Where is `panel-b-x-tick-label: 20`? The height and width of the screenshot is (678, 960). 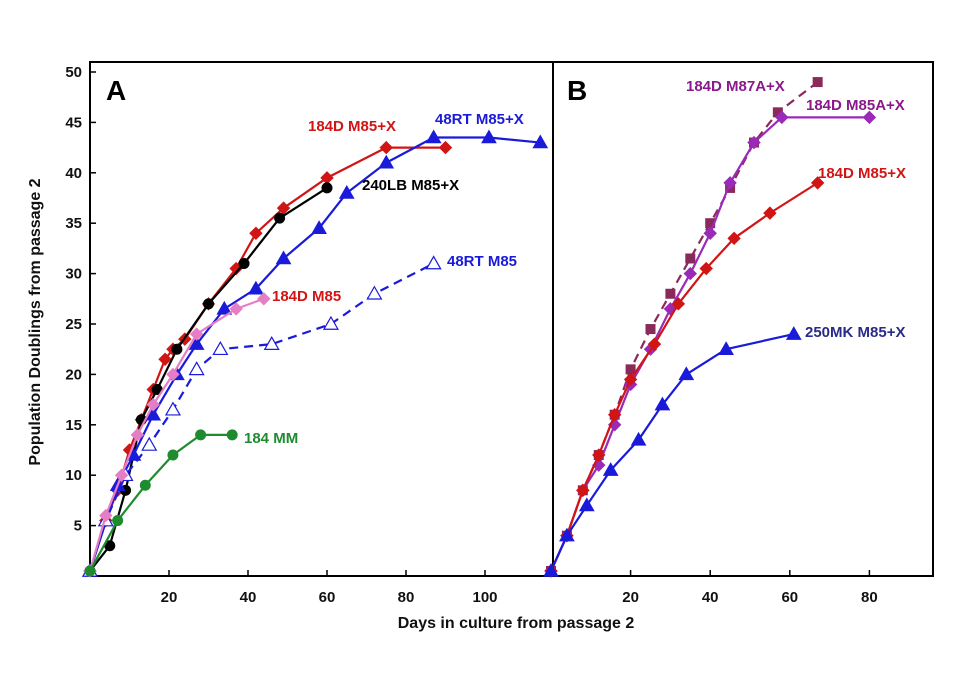 panel-b-x-tick-label: 20 is located at coordinates (630, 597).